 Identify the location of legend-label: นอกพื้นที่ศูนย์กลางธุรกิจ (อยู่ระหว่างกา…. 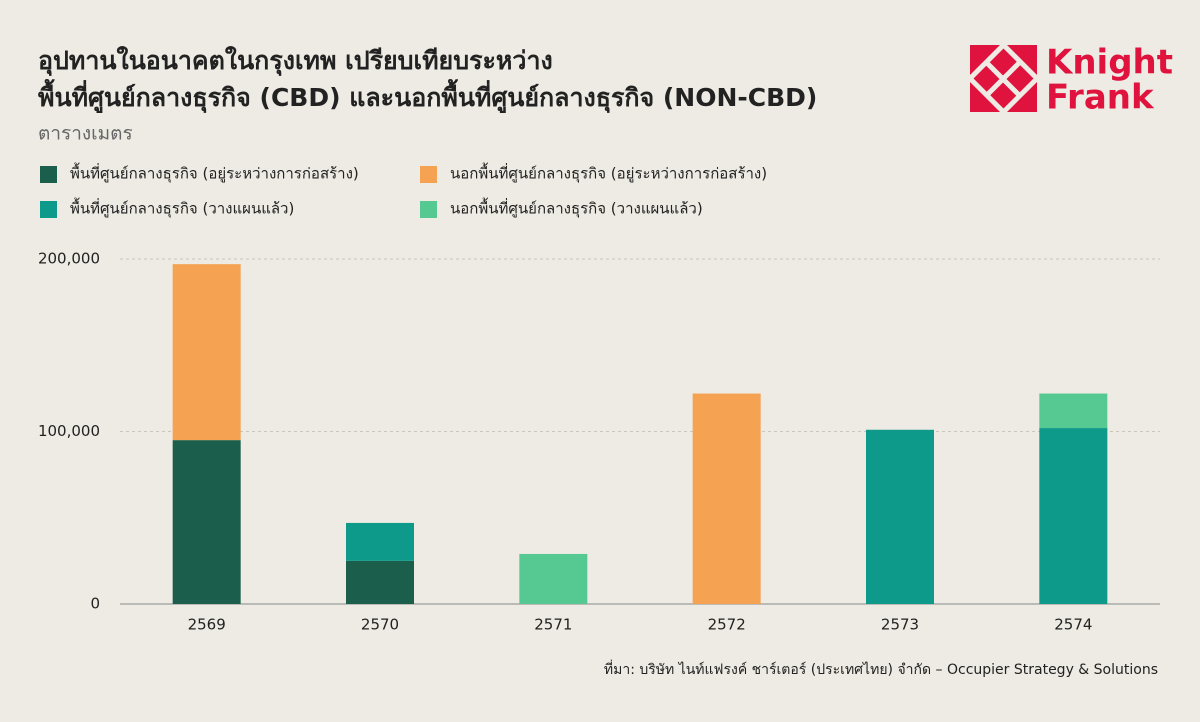
(608, 173).